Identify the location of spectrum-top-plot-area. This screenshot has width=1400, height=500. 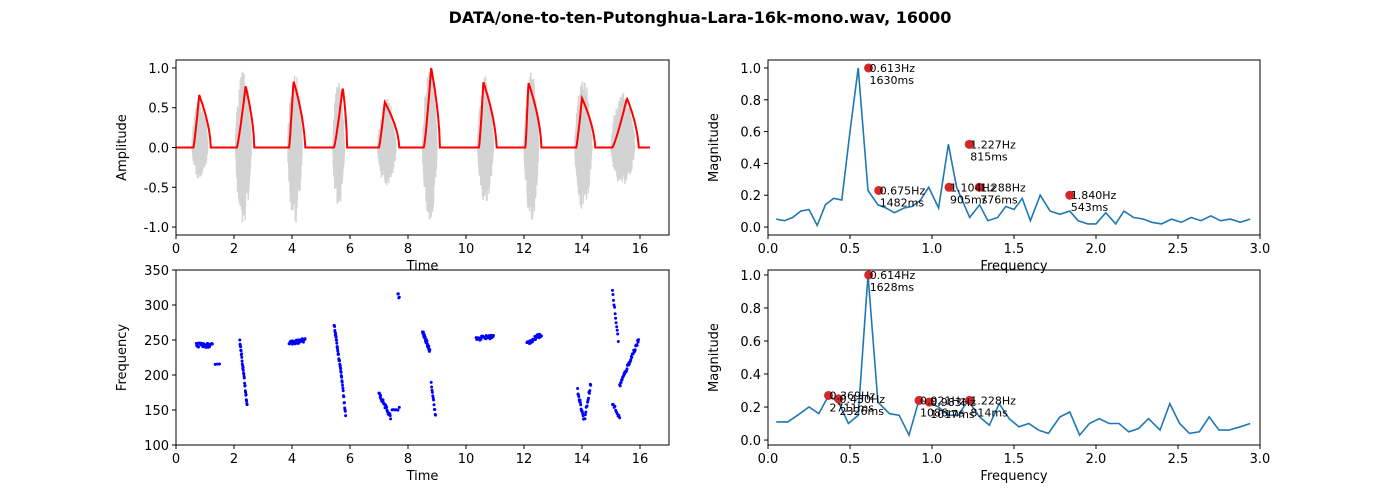
(1013, 145).